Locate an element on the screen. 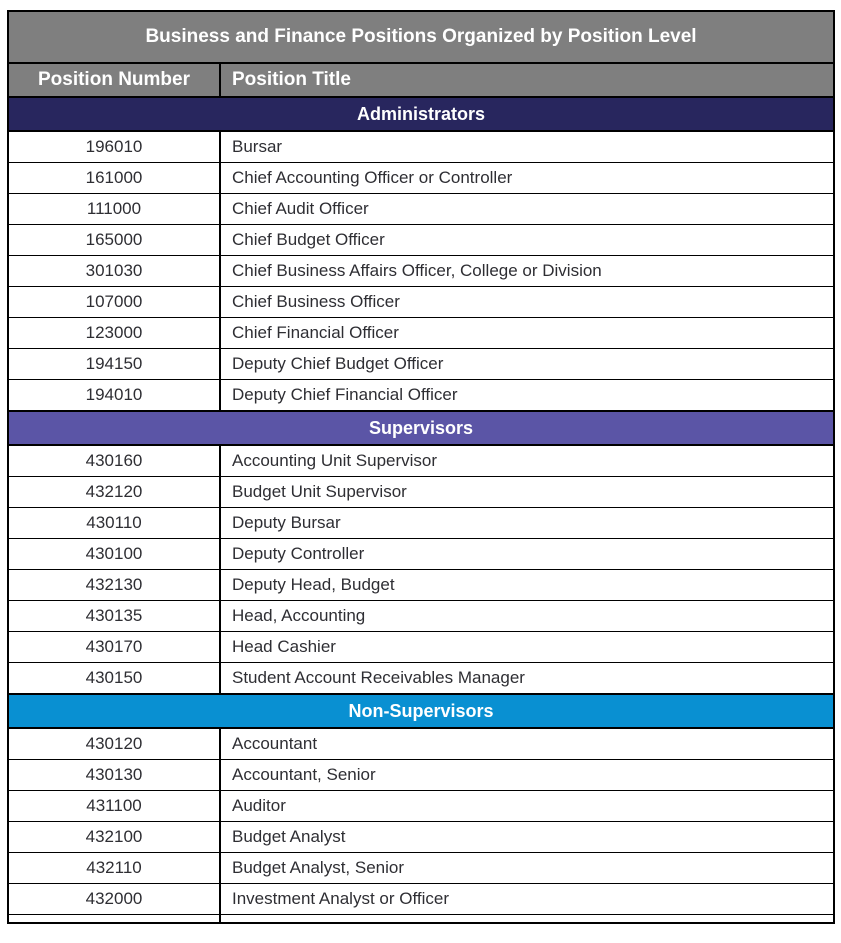 Image resolution: width=841 pixels, height=943 pixels. position-number-cell: 430100 is located at coordinates (114, 554).